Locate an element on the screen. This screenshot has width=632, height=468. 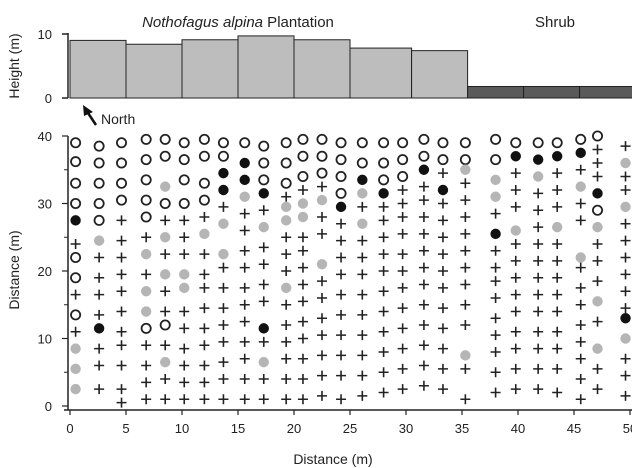
map-x-tick-label: 15 is located at coordinates (238, 428).